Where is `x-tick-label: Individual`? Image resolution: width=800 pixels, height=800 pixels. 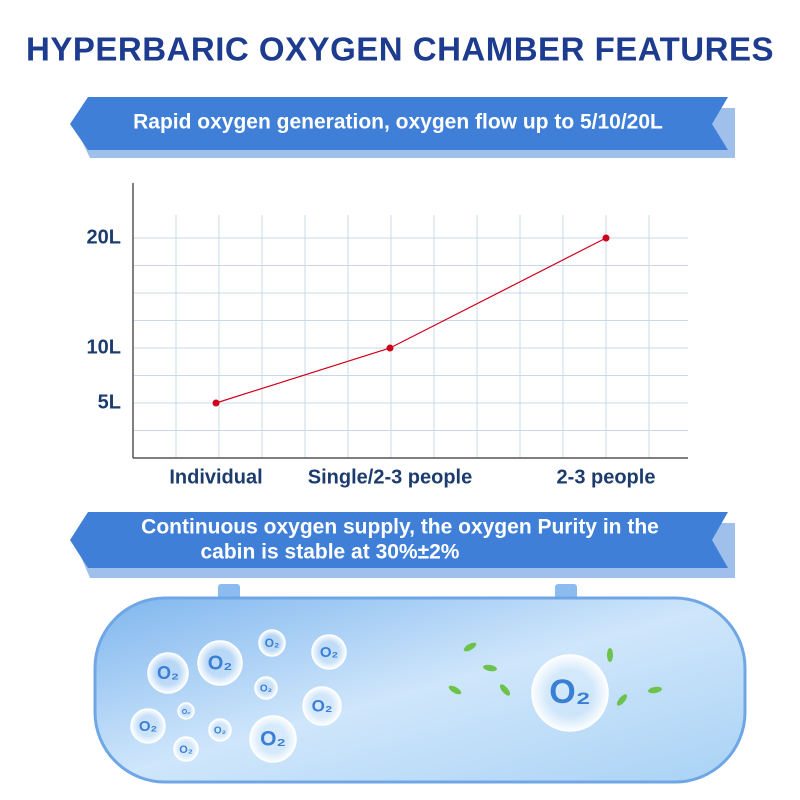
x-tick-label: Individual is located at coordinates (215, 477).